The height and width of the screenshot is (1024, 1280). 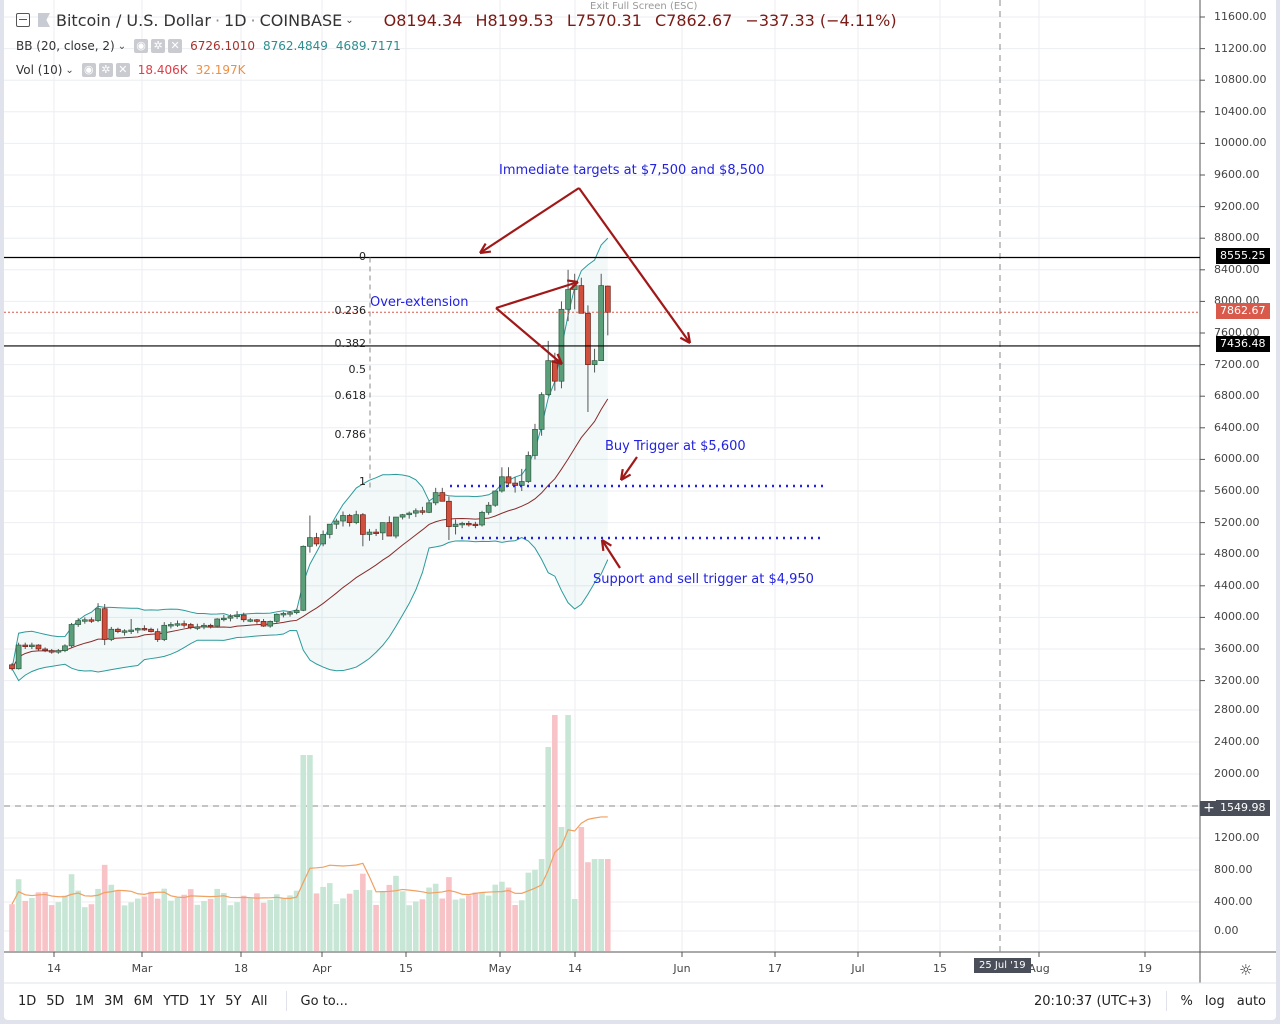 I want to click on volume-axis-label: 400.00, so click(x=1233, y=901).